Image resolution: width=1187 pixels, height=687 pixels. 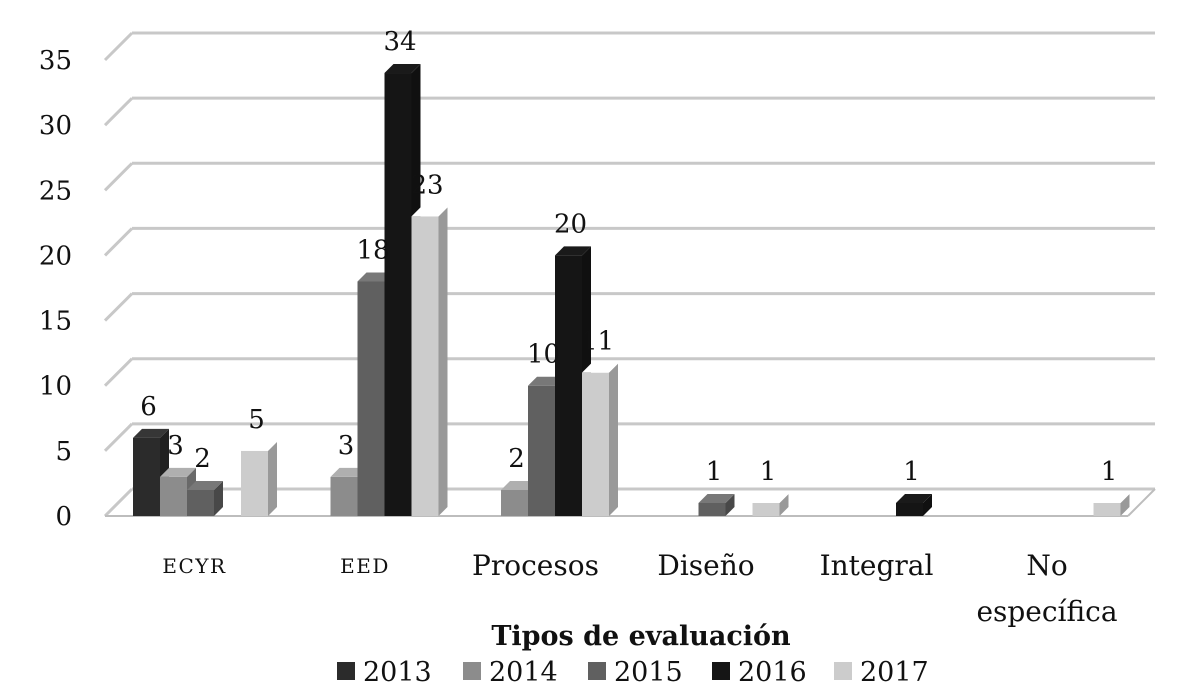 I want to click on legend-label: 2017, so click(x=894, y=672).